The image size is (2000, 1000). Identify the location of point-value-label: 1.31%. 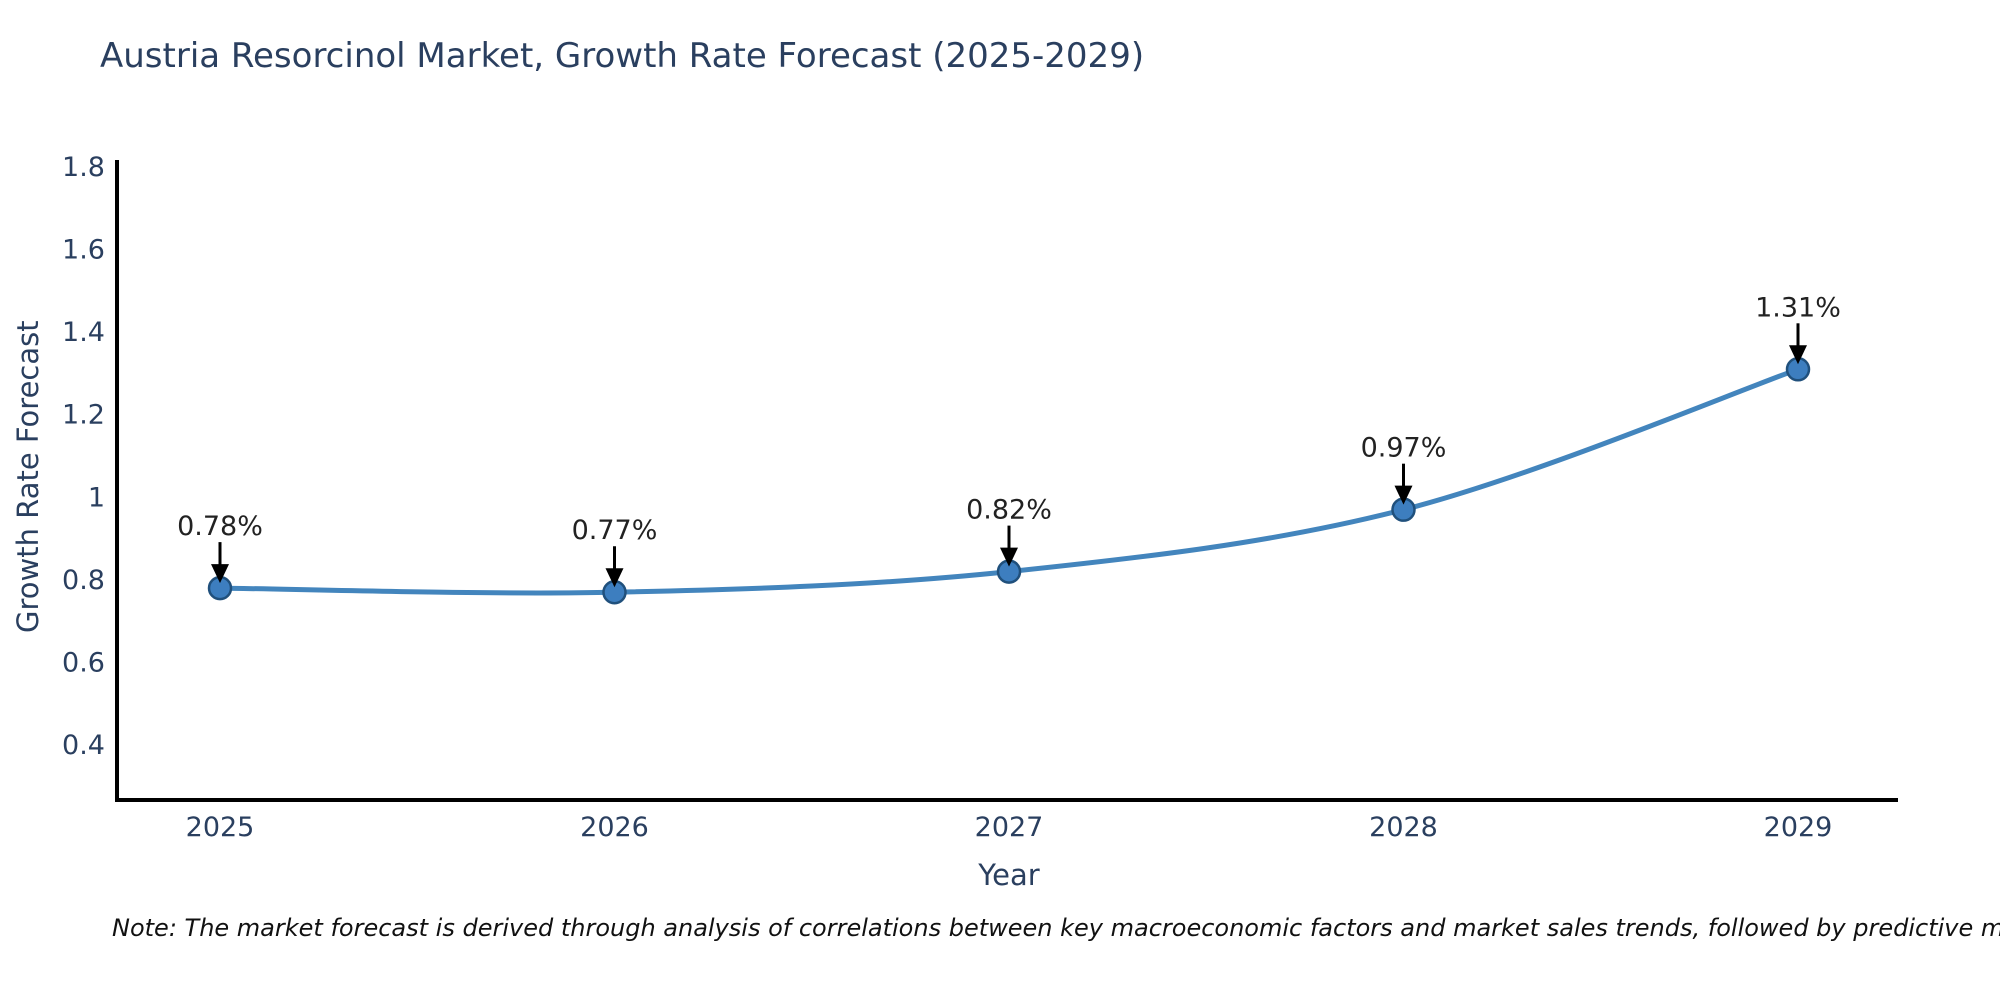
(1798, 307).